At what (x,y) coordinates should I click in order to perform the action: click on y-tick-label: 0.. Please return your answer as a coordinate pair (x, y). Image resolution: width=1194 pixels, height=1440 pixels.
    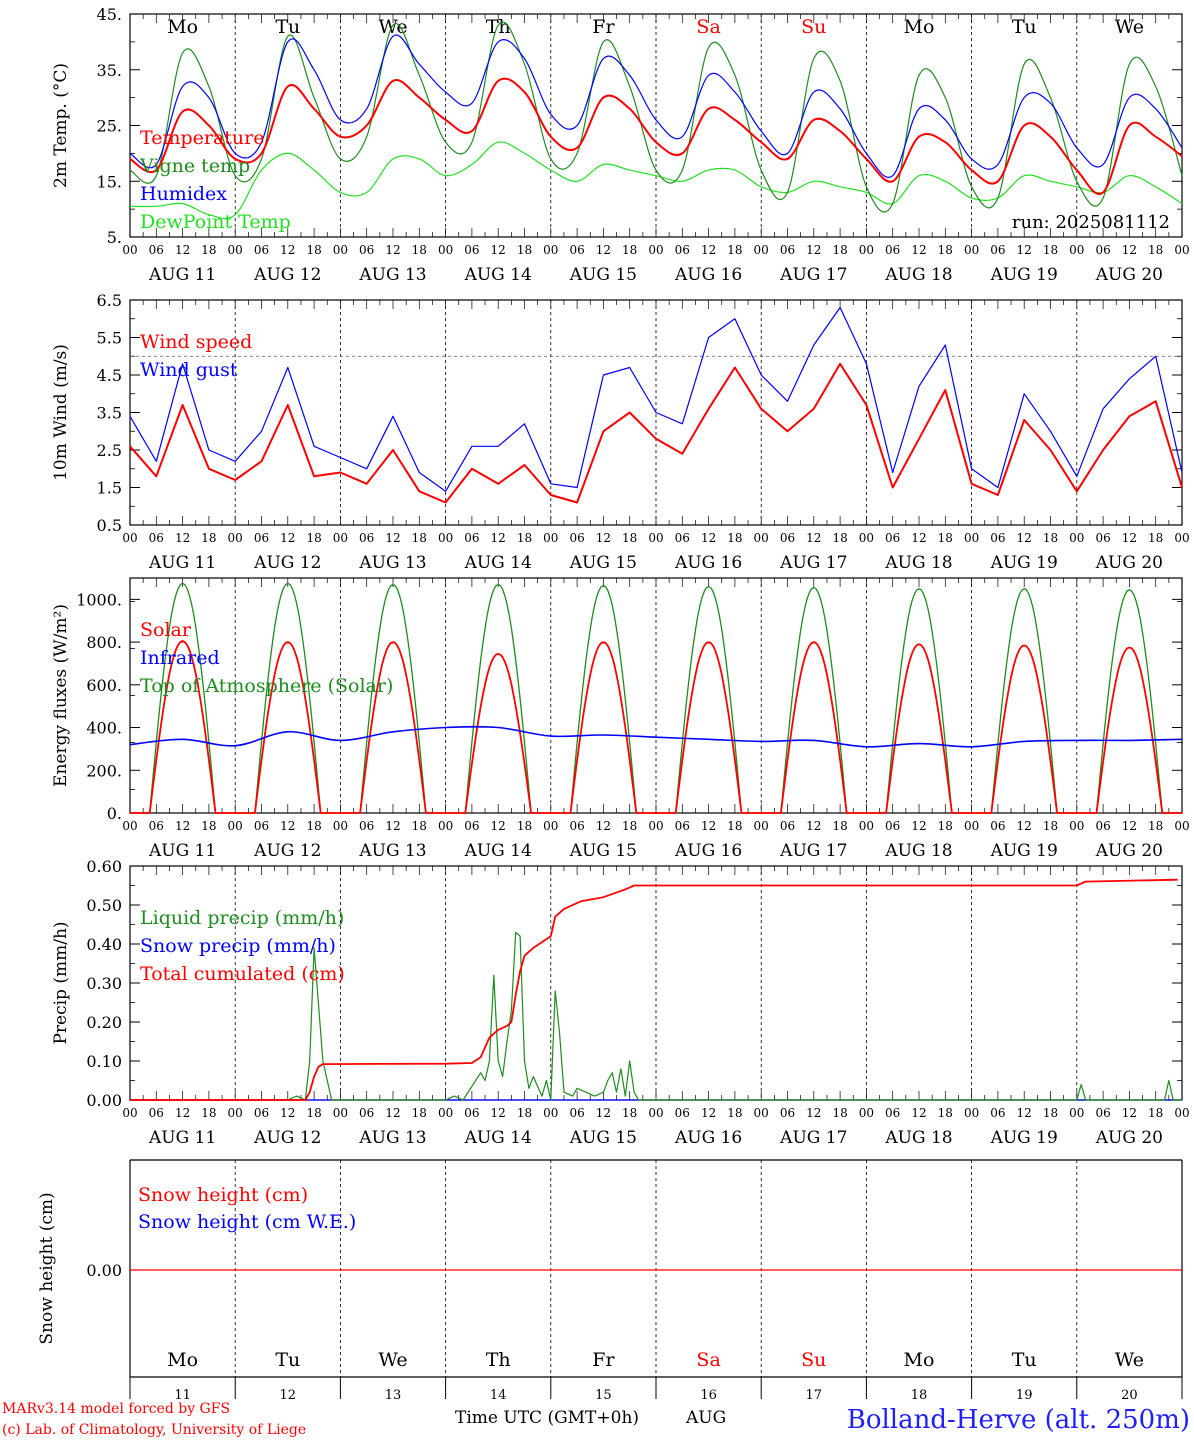
    Looking at the image, I should click on (114, 813).